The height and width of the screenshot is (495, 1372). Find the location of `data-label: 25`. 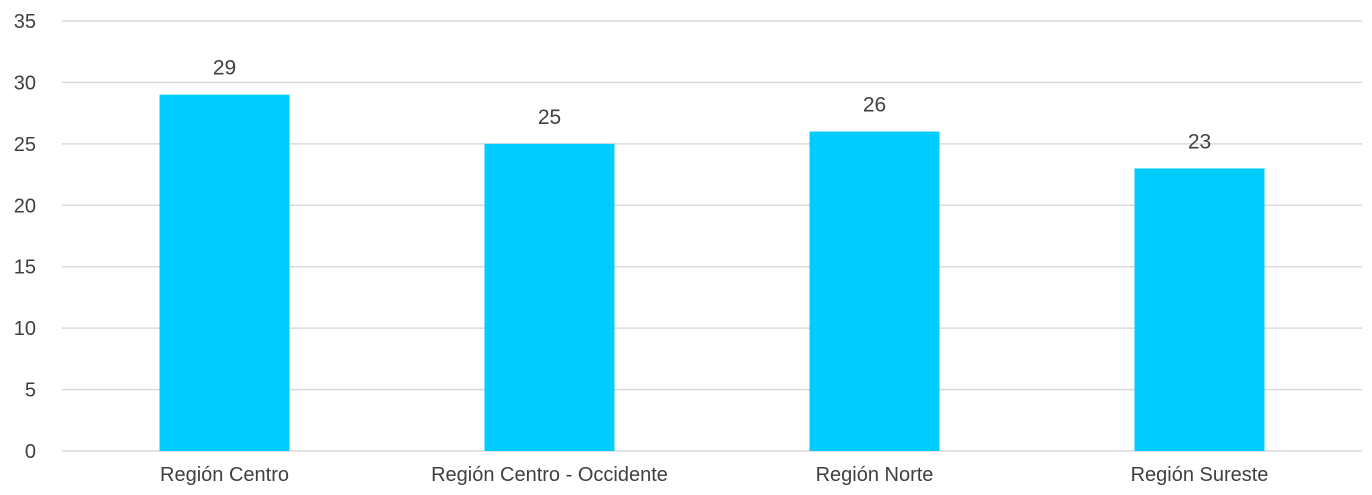

data-label: 25 is located at coordinates (549, 117).